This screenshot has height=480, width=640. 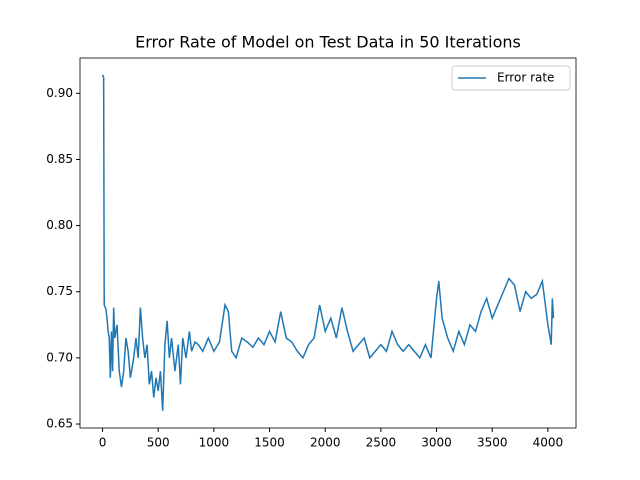 What do you see at coordinates (59, 357) in the screenshot?
I see `y-tick-label: 0.70` at bounding box center [59, 357].